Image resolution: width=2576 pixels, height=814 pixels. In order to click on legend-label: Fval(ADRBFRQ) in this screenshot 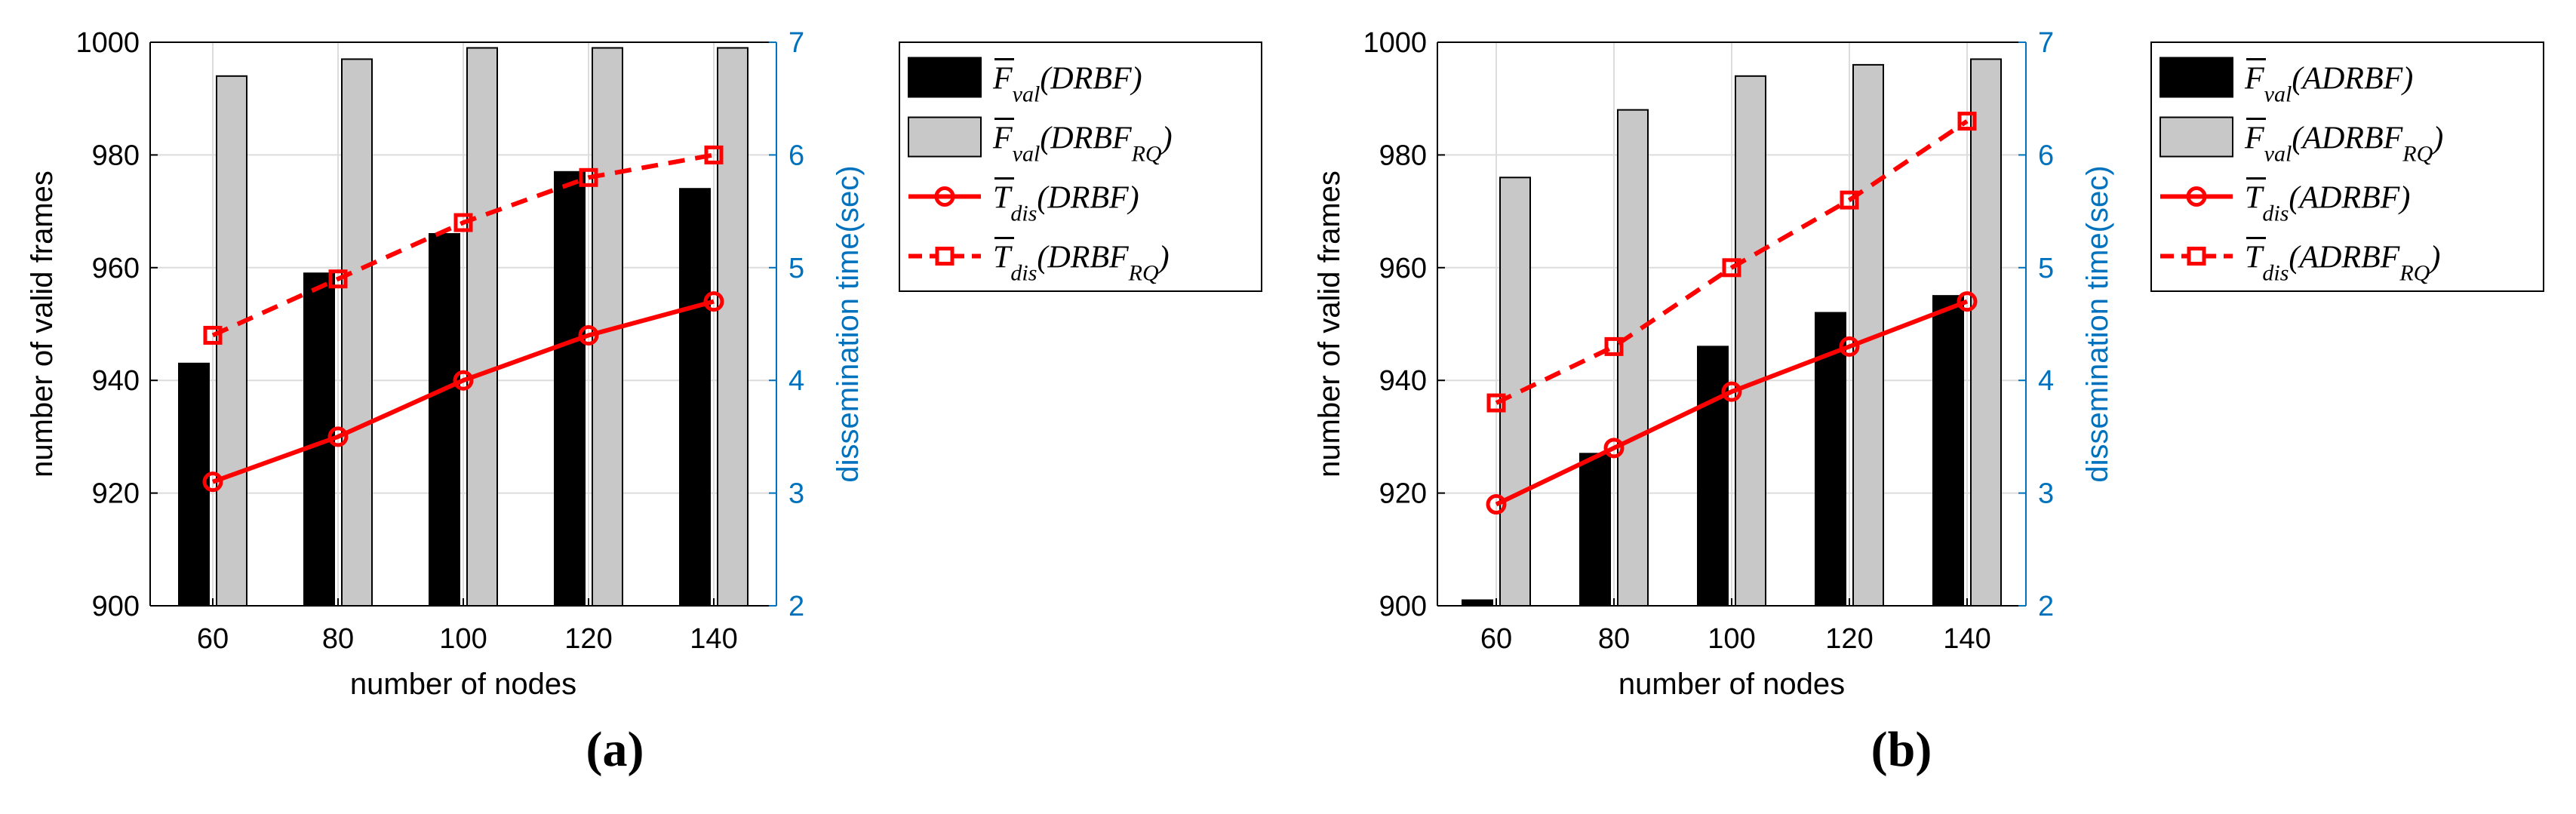, I will do `click(2343, 144)`.